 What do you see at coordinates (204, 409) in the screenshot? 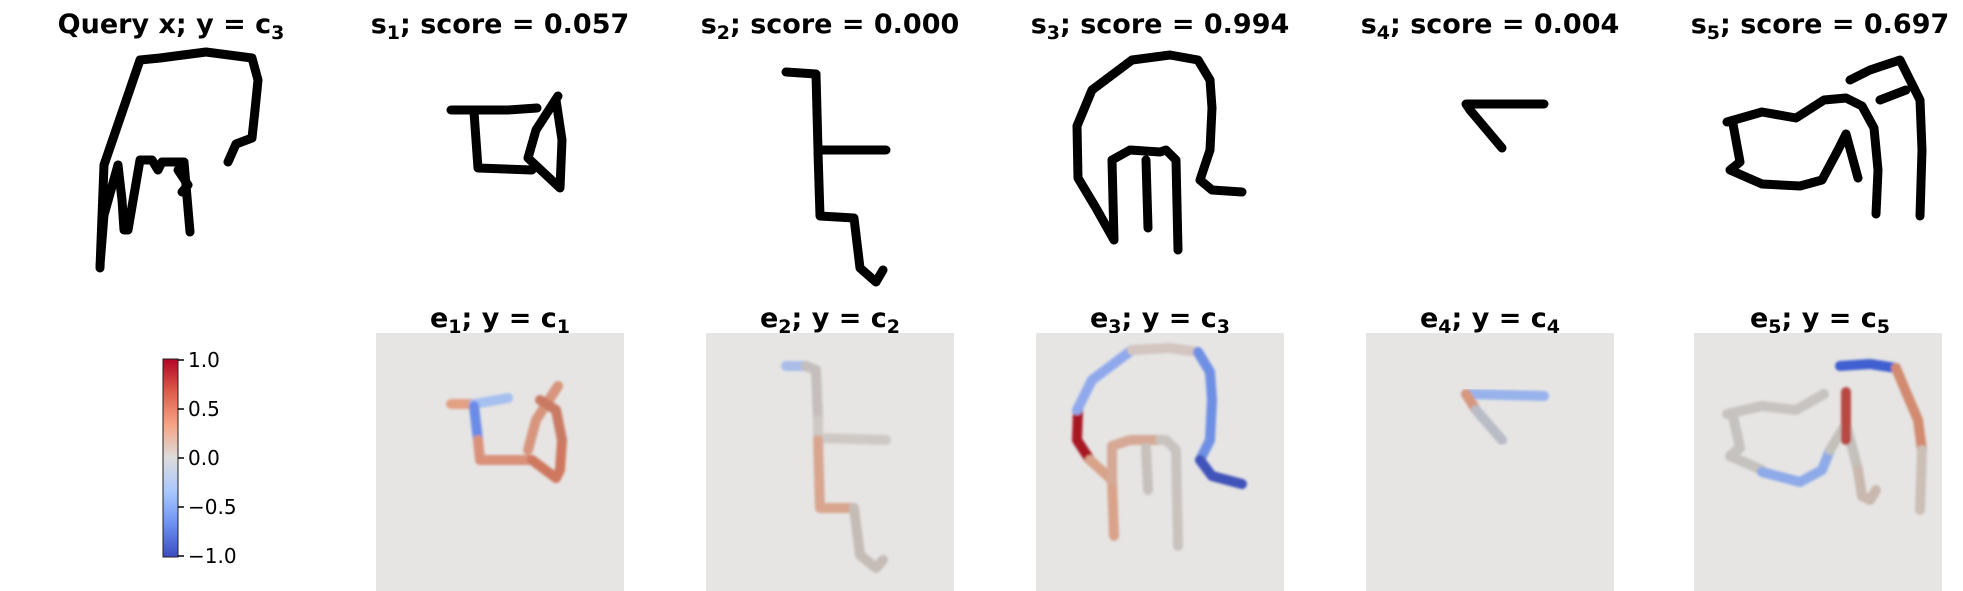
I see `colorbar-tick-label: 0.5` at bounding box center [204, 409].